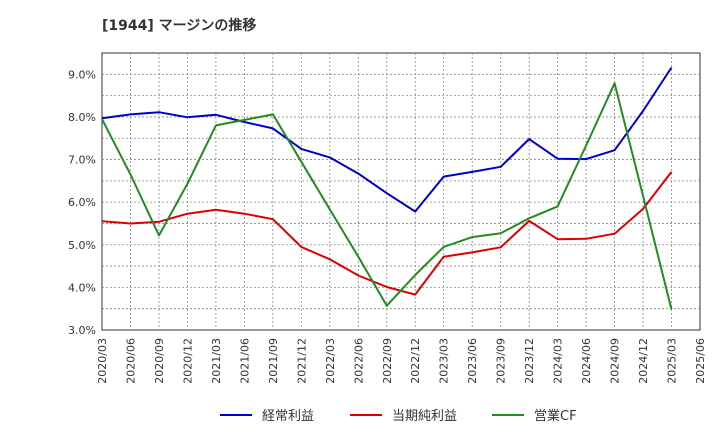  I want to click on x-tick-label: 2023/06, so click(472, 361).